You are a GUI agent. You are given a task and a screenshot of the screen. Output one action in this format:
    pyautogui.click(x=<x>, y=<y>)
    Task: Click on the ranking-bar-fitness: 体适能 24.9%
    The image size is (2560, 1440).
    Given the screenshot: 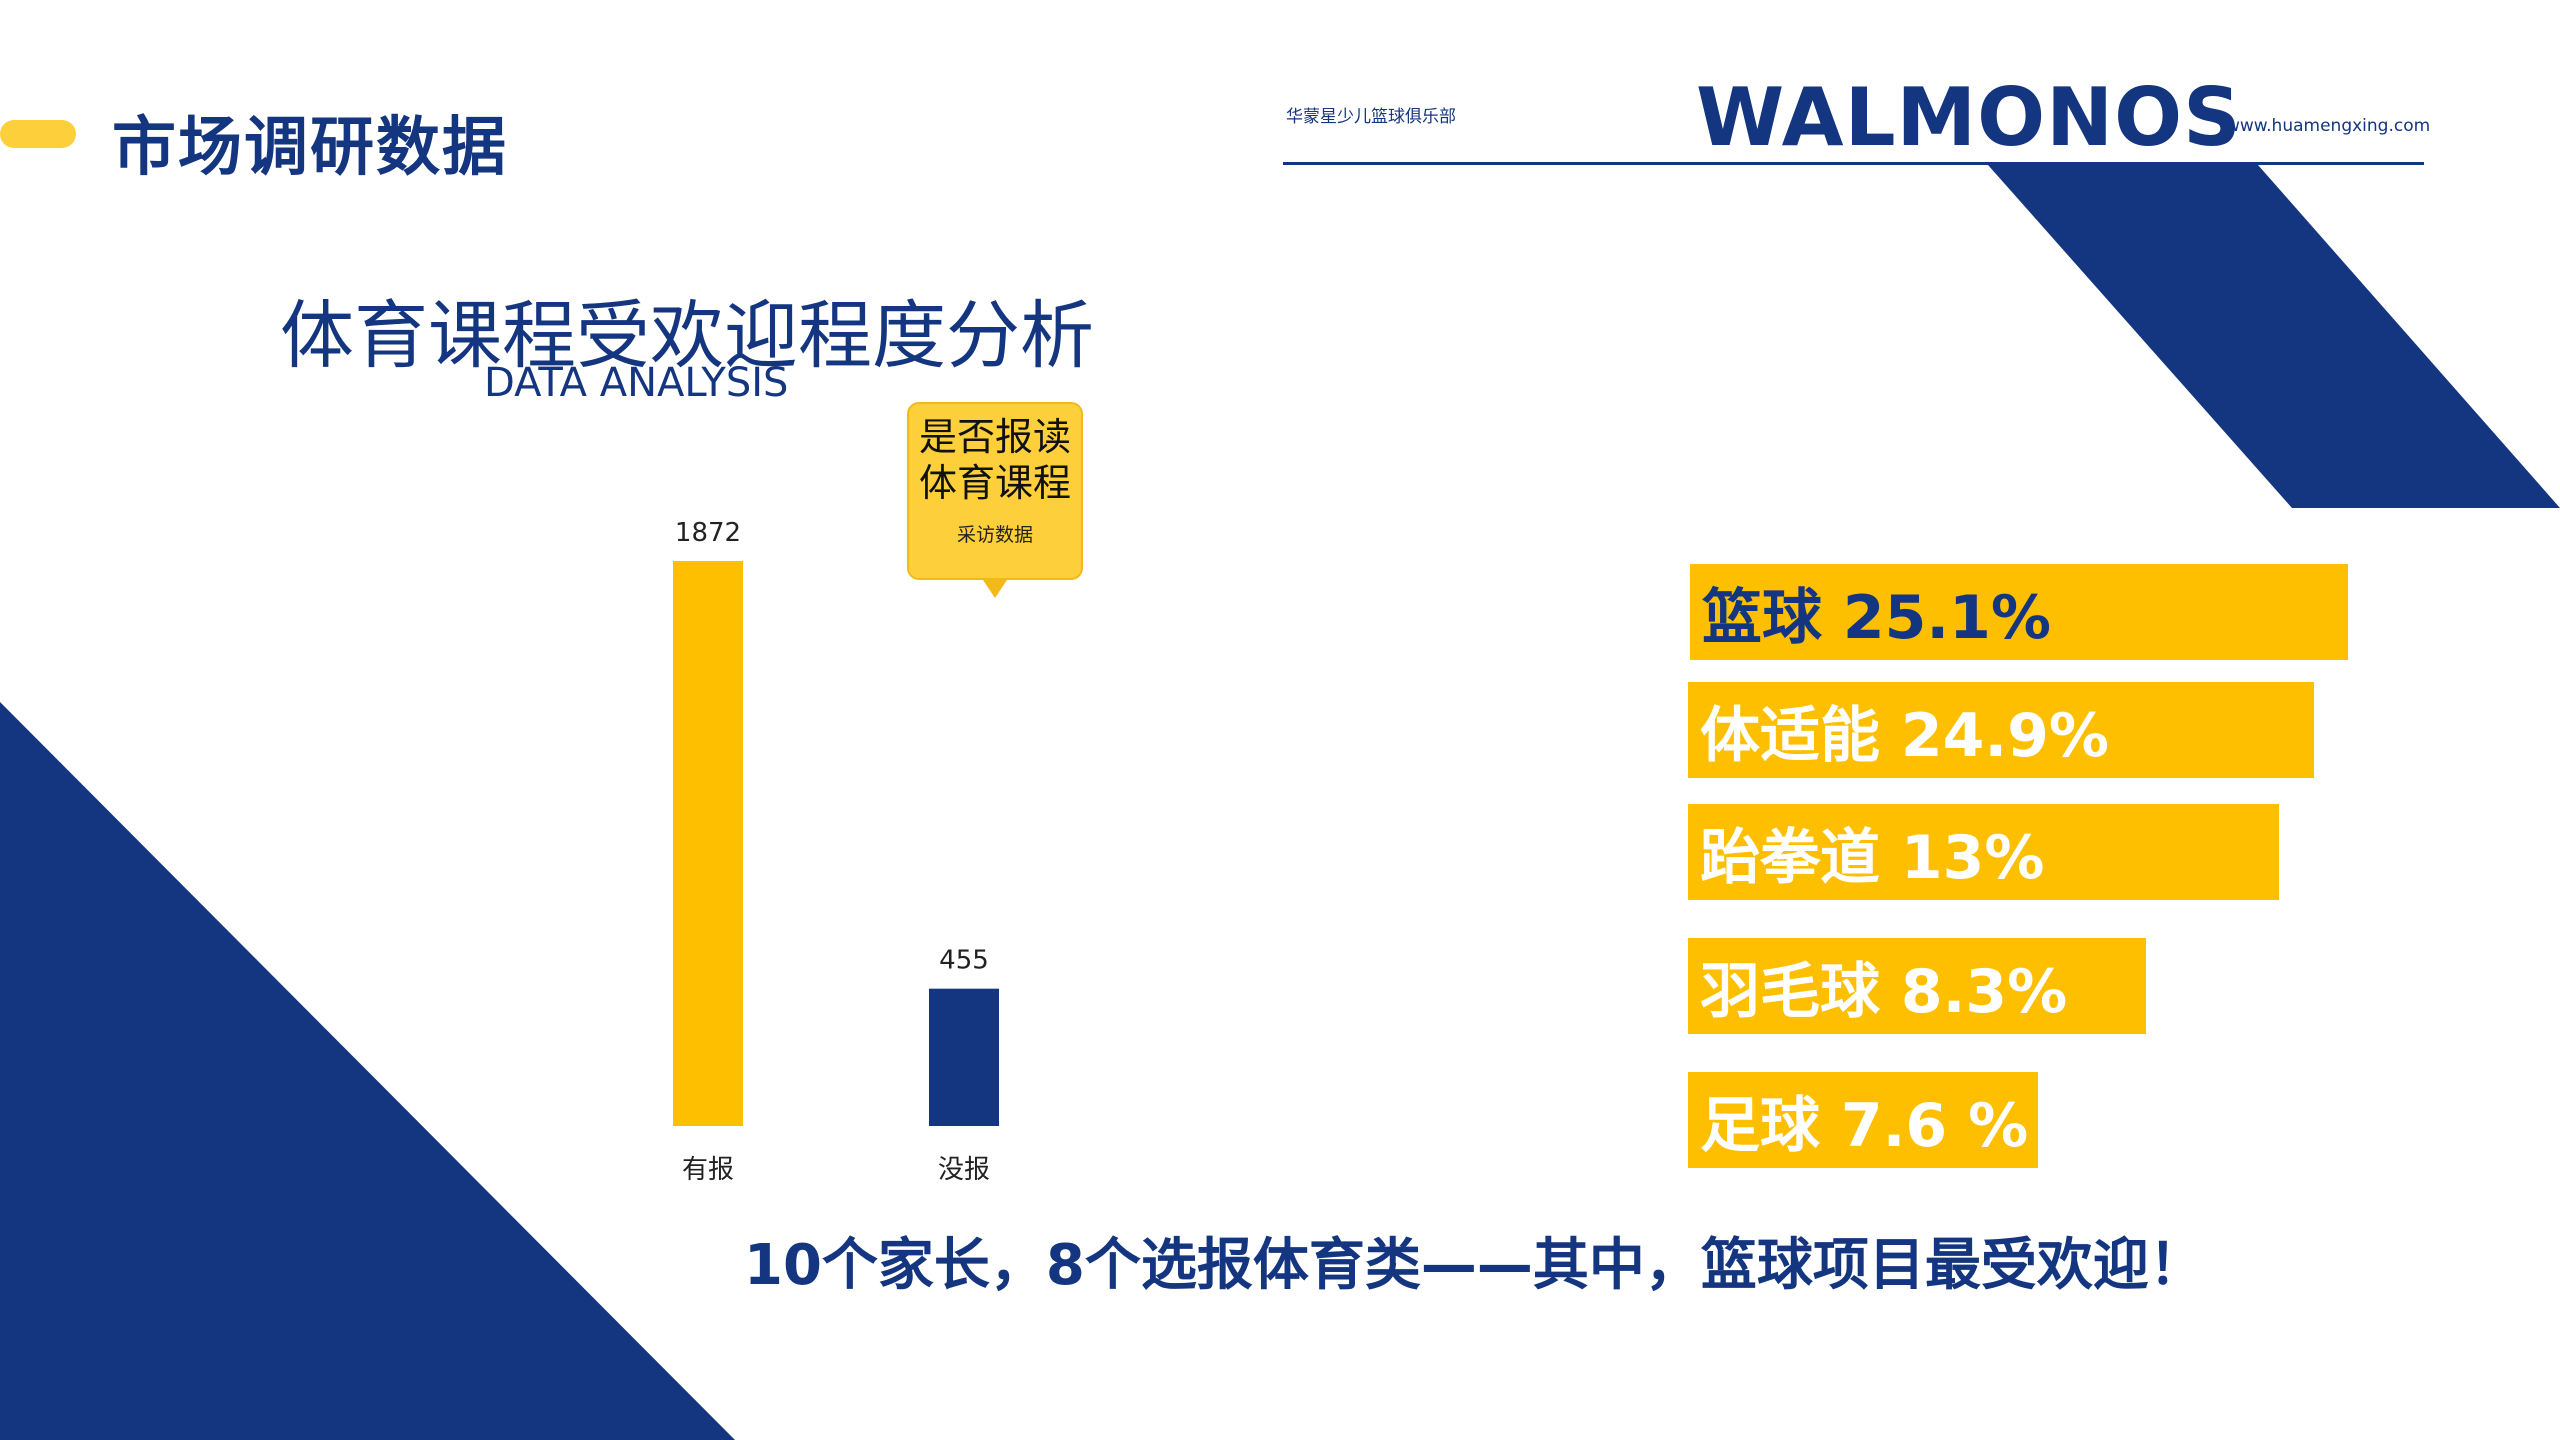 What is the action you would take?
    pyautogui.click(x=2001, y=730)
    